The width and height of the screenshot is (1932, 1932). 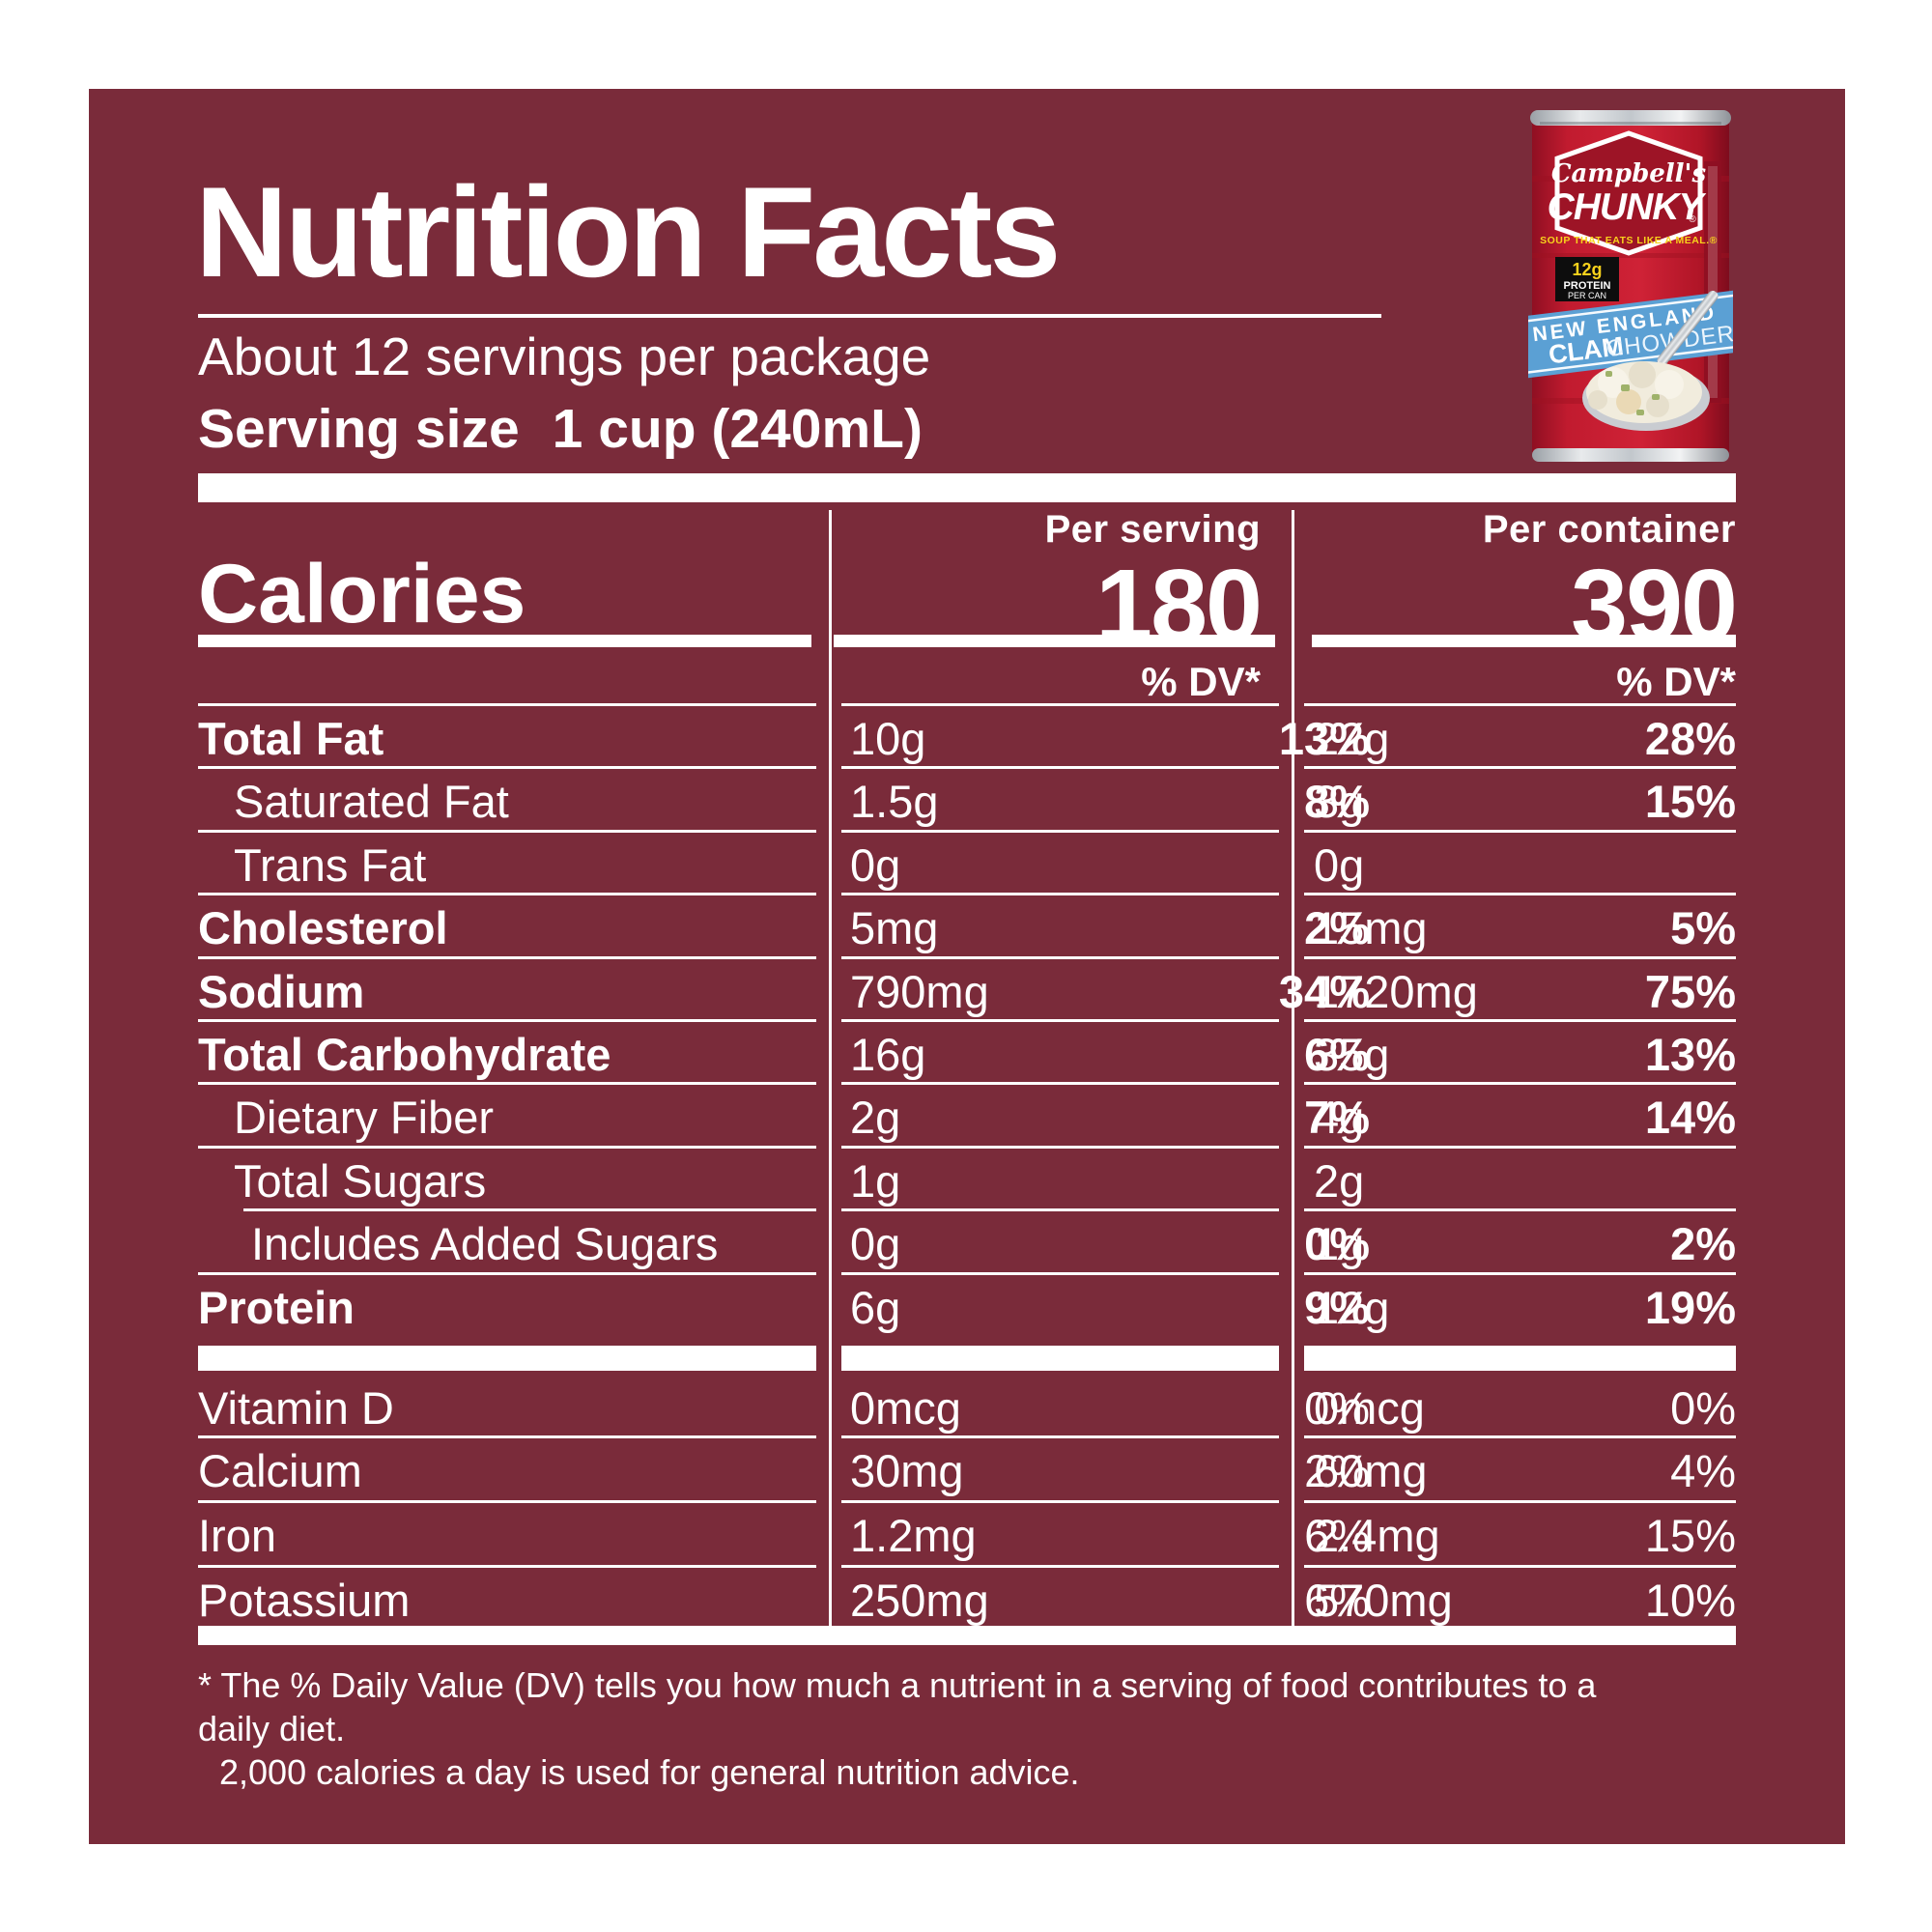 I want to click on serving-amount: 2g, so click(x=875, y=1117).